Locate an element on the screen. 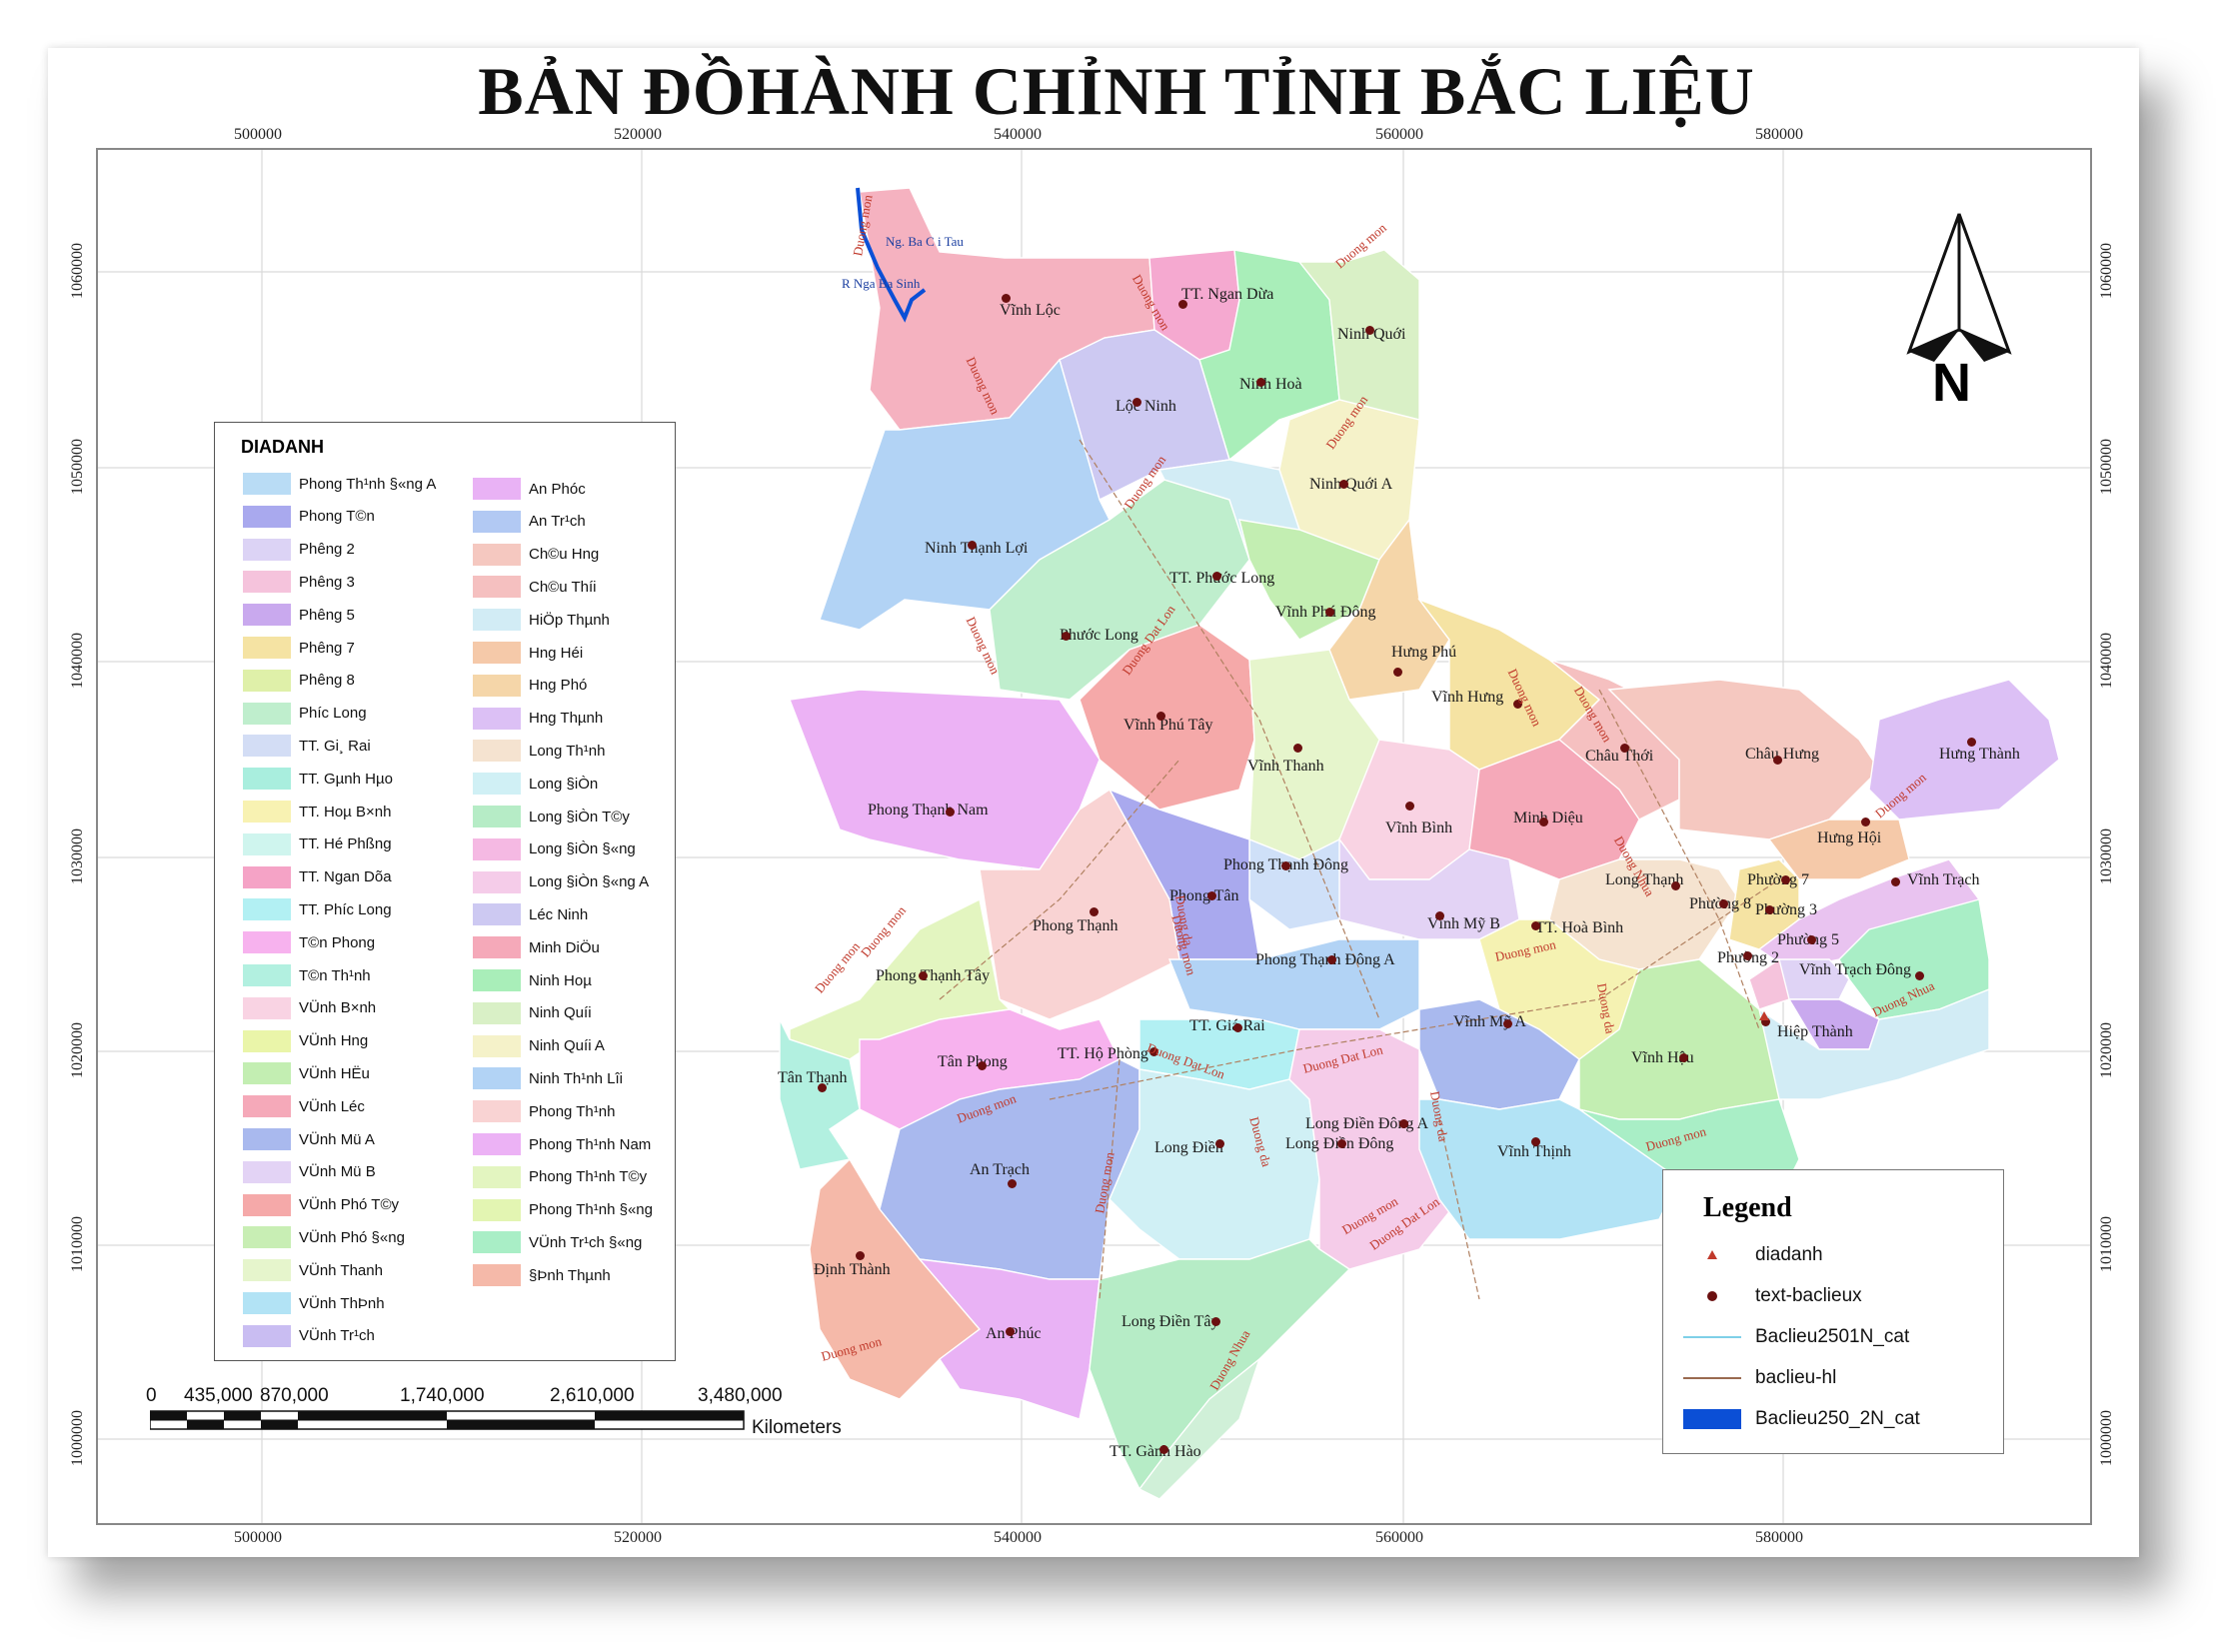 This screenshot has height=1652, width=2233. place-label: Long Điền is located at coordinates (1188, 1147).